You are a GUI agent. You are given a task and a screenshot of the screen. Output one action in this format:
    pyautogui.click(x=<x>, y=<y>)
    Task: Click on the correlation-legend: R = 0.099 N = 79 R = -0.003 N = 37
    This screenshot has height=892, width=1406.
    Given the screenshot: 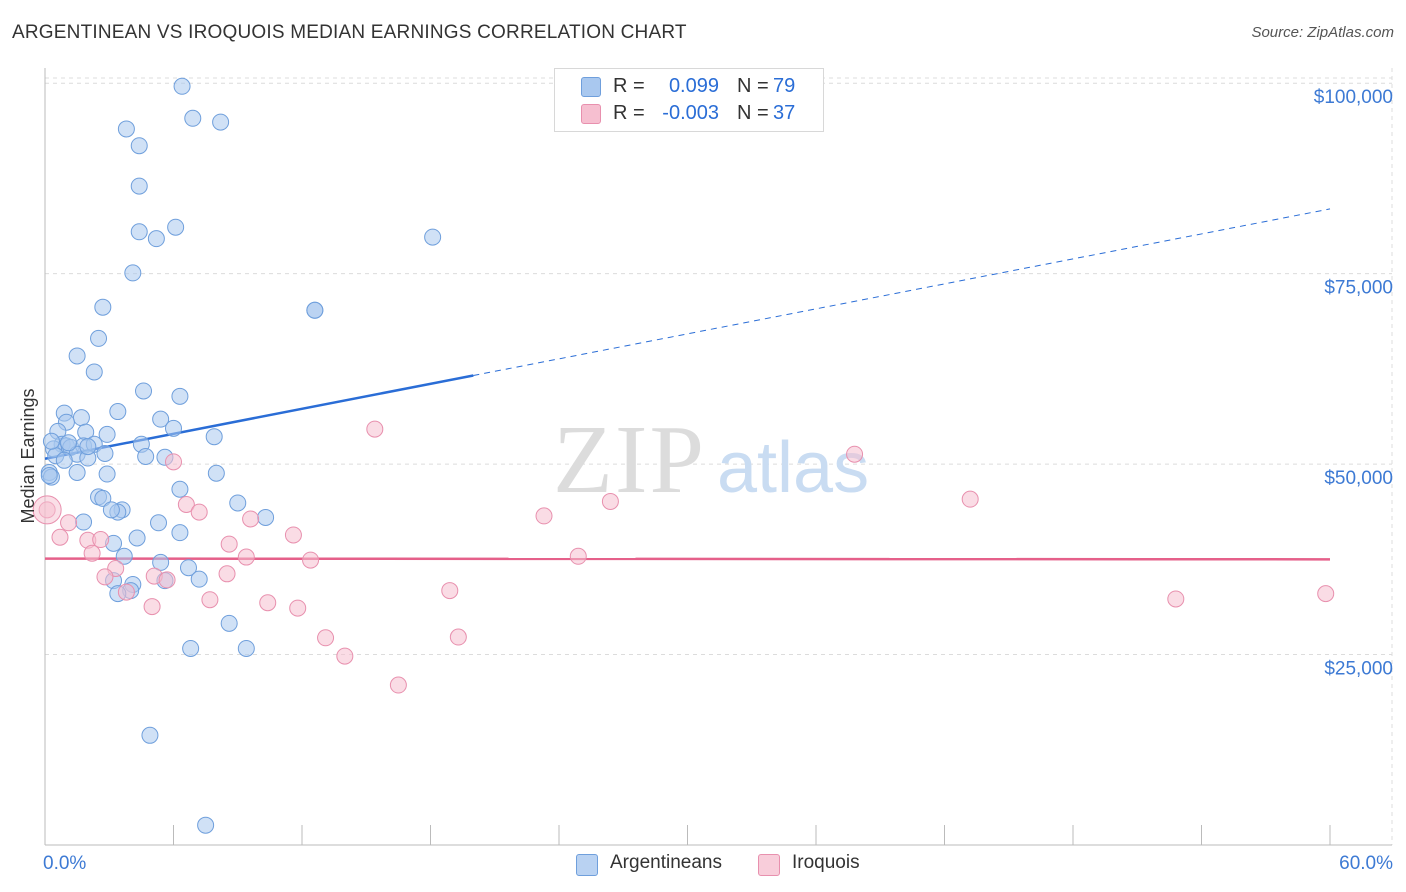 What is the action you would take?
    pyautogui.click(x=689, y=100)
    